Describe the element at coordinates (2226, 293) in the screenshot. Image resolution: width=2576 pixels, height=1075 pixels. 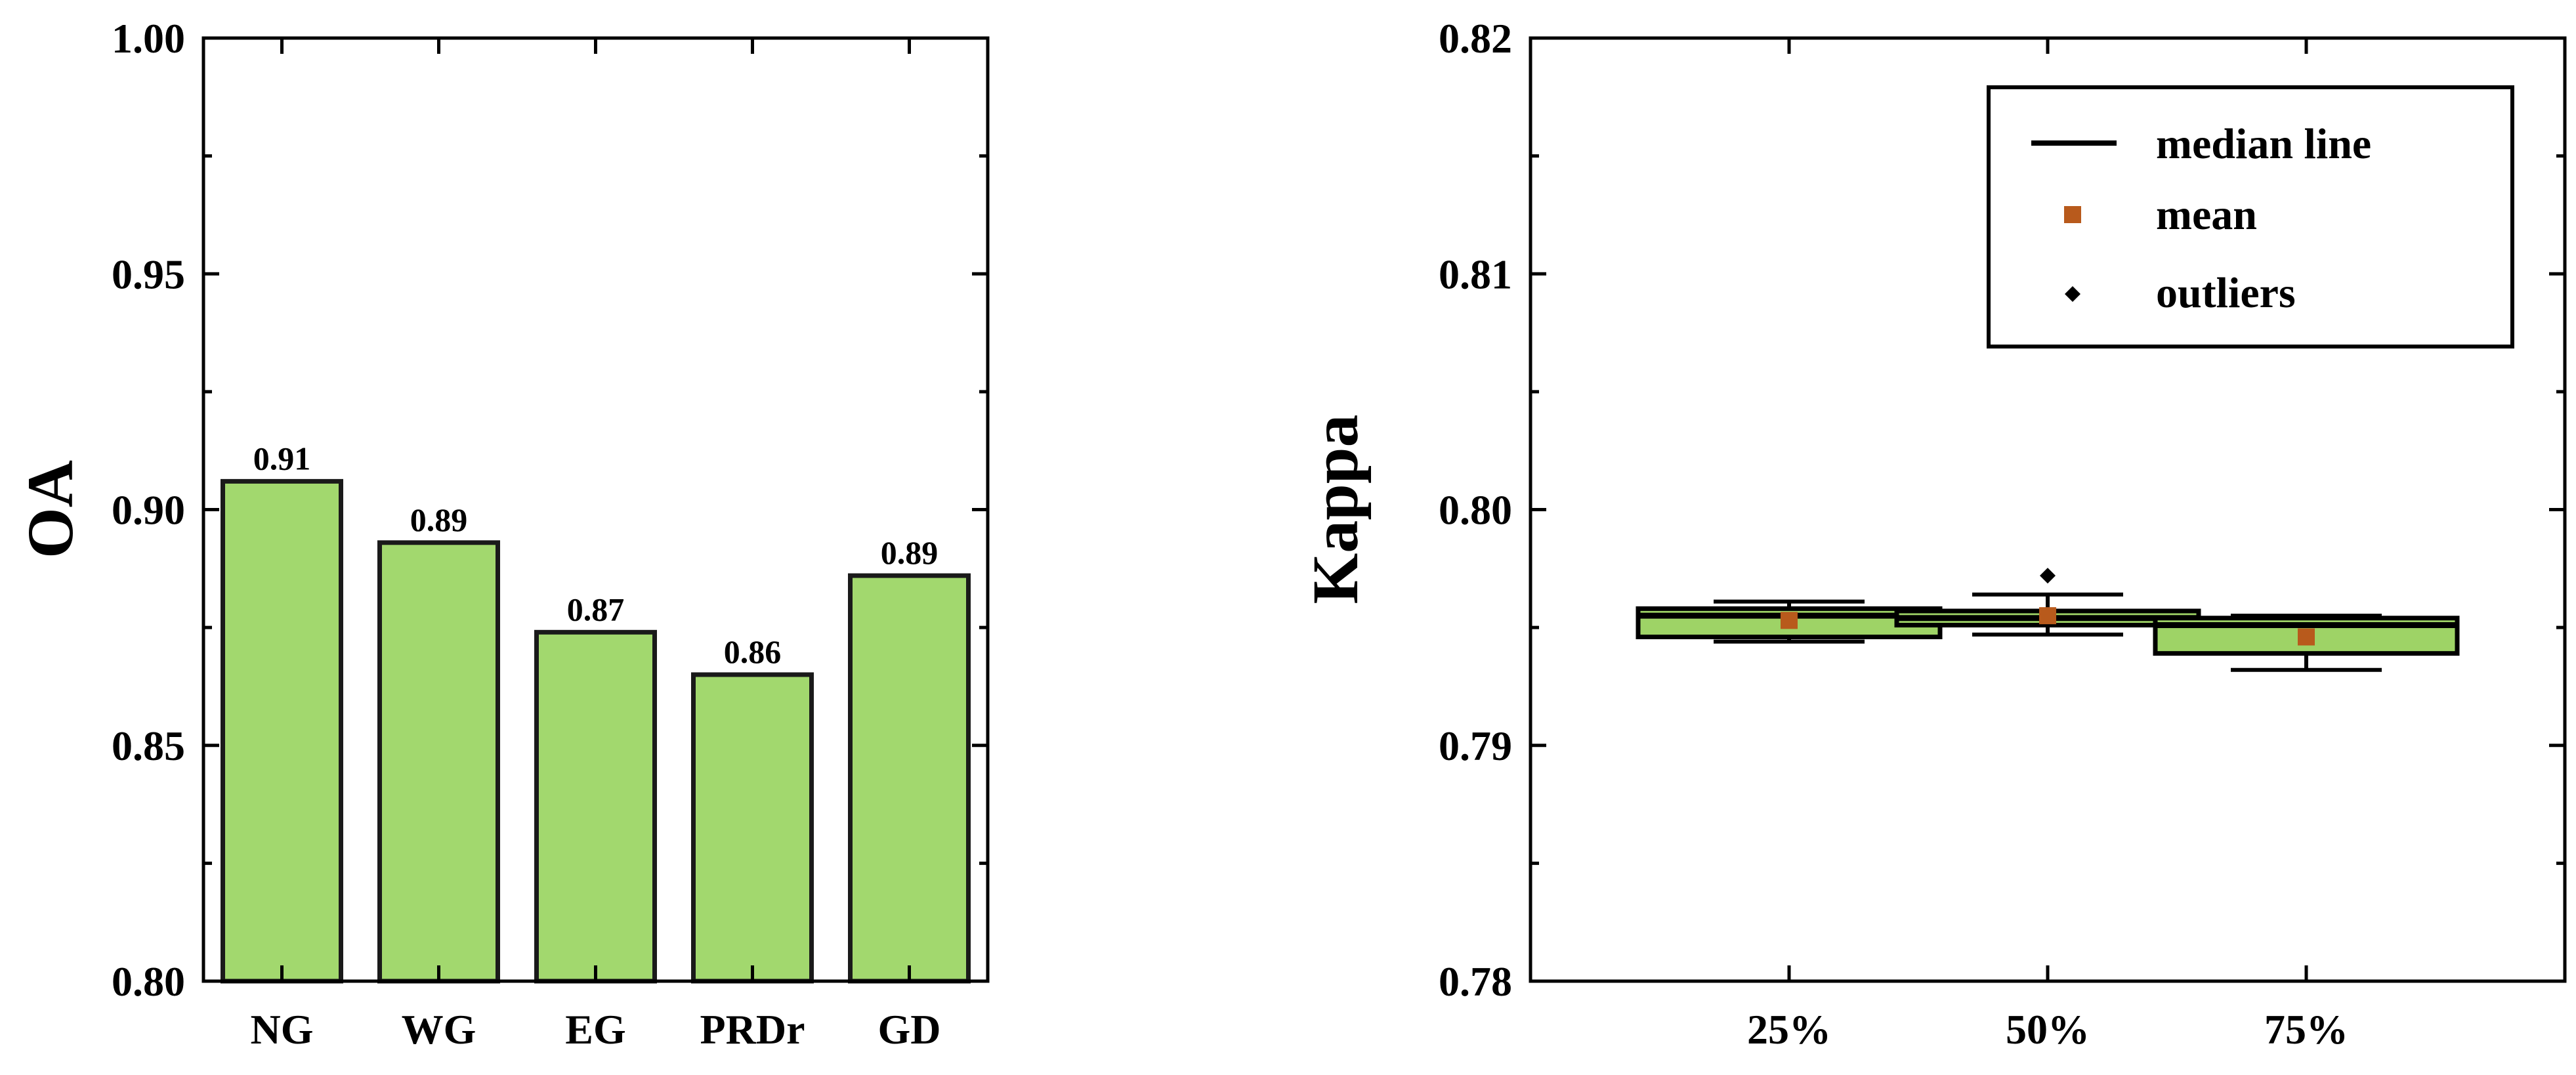
I see `legend-outliers-label: outliers` at that location.